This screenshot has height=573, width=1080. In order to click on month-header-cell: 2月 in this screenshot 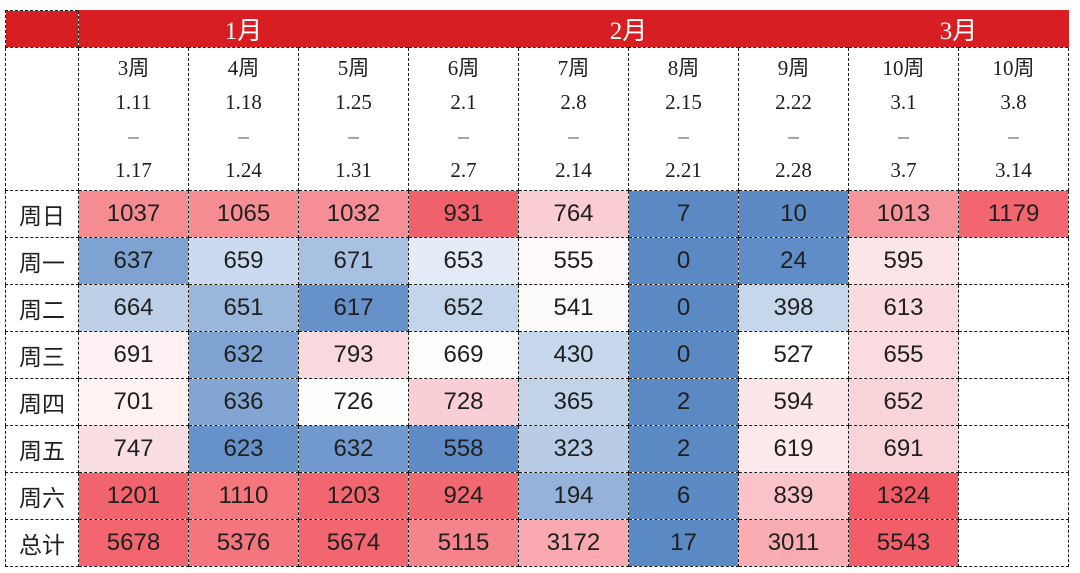, I will do `click(628, 29)`.